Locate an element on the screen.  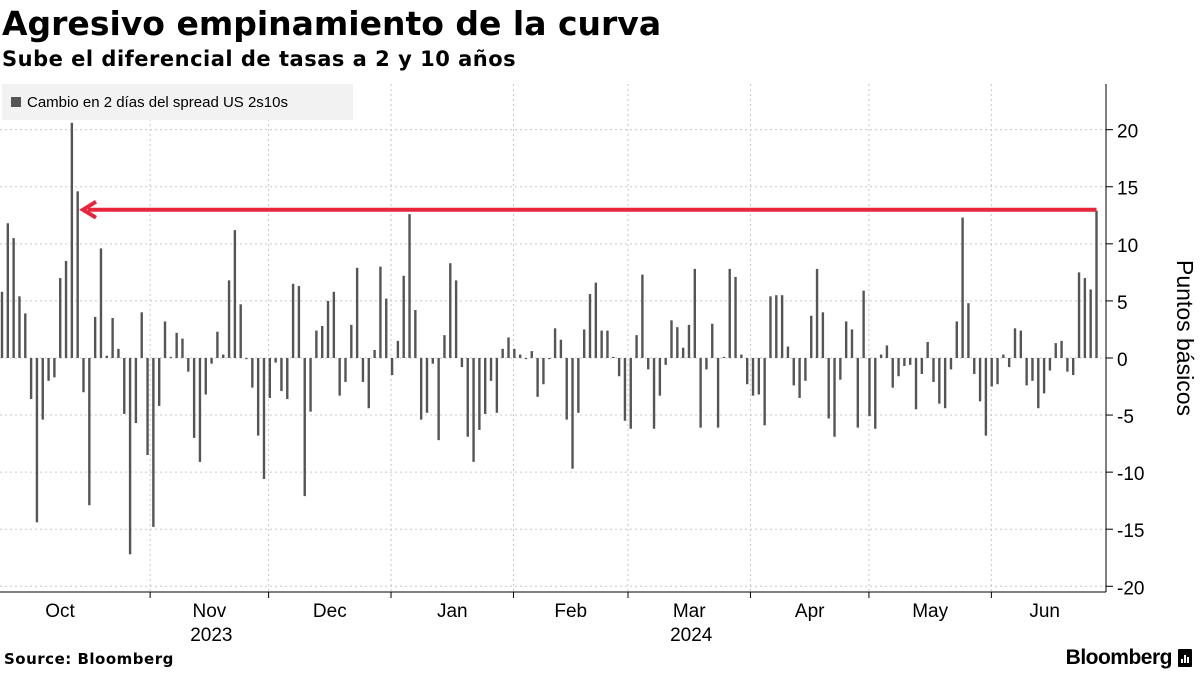
brand-name: Bloomberg is located at coordinates (1119, 657).